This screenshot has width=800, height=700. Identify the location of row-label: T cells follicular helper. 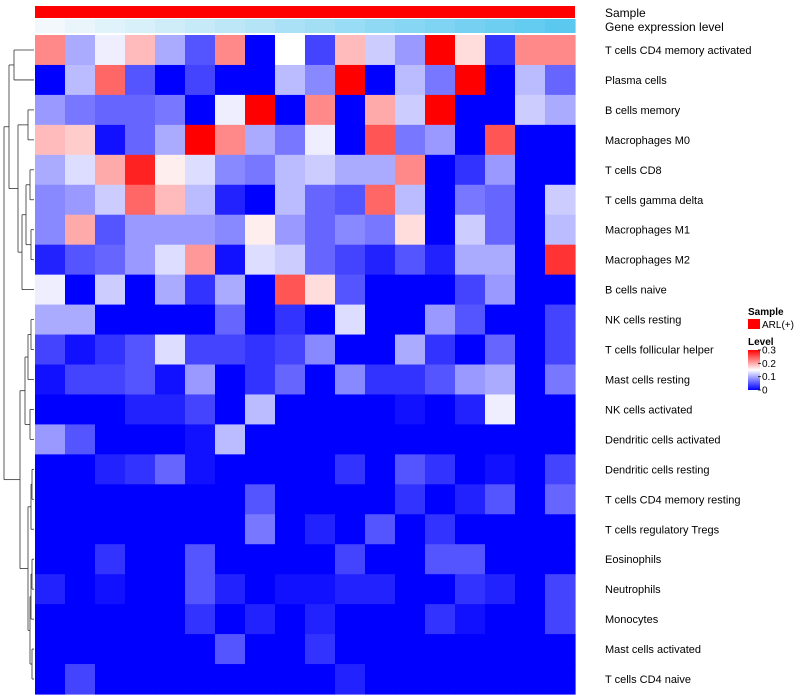
(659, 351).